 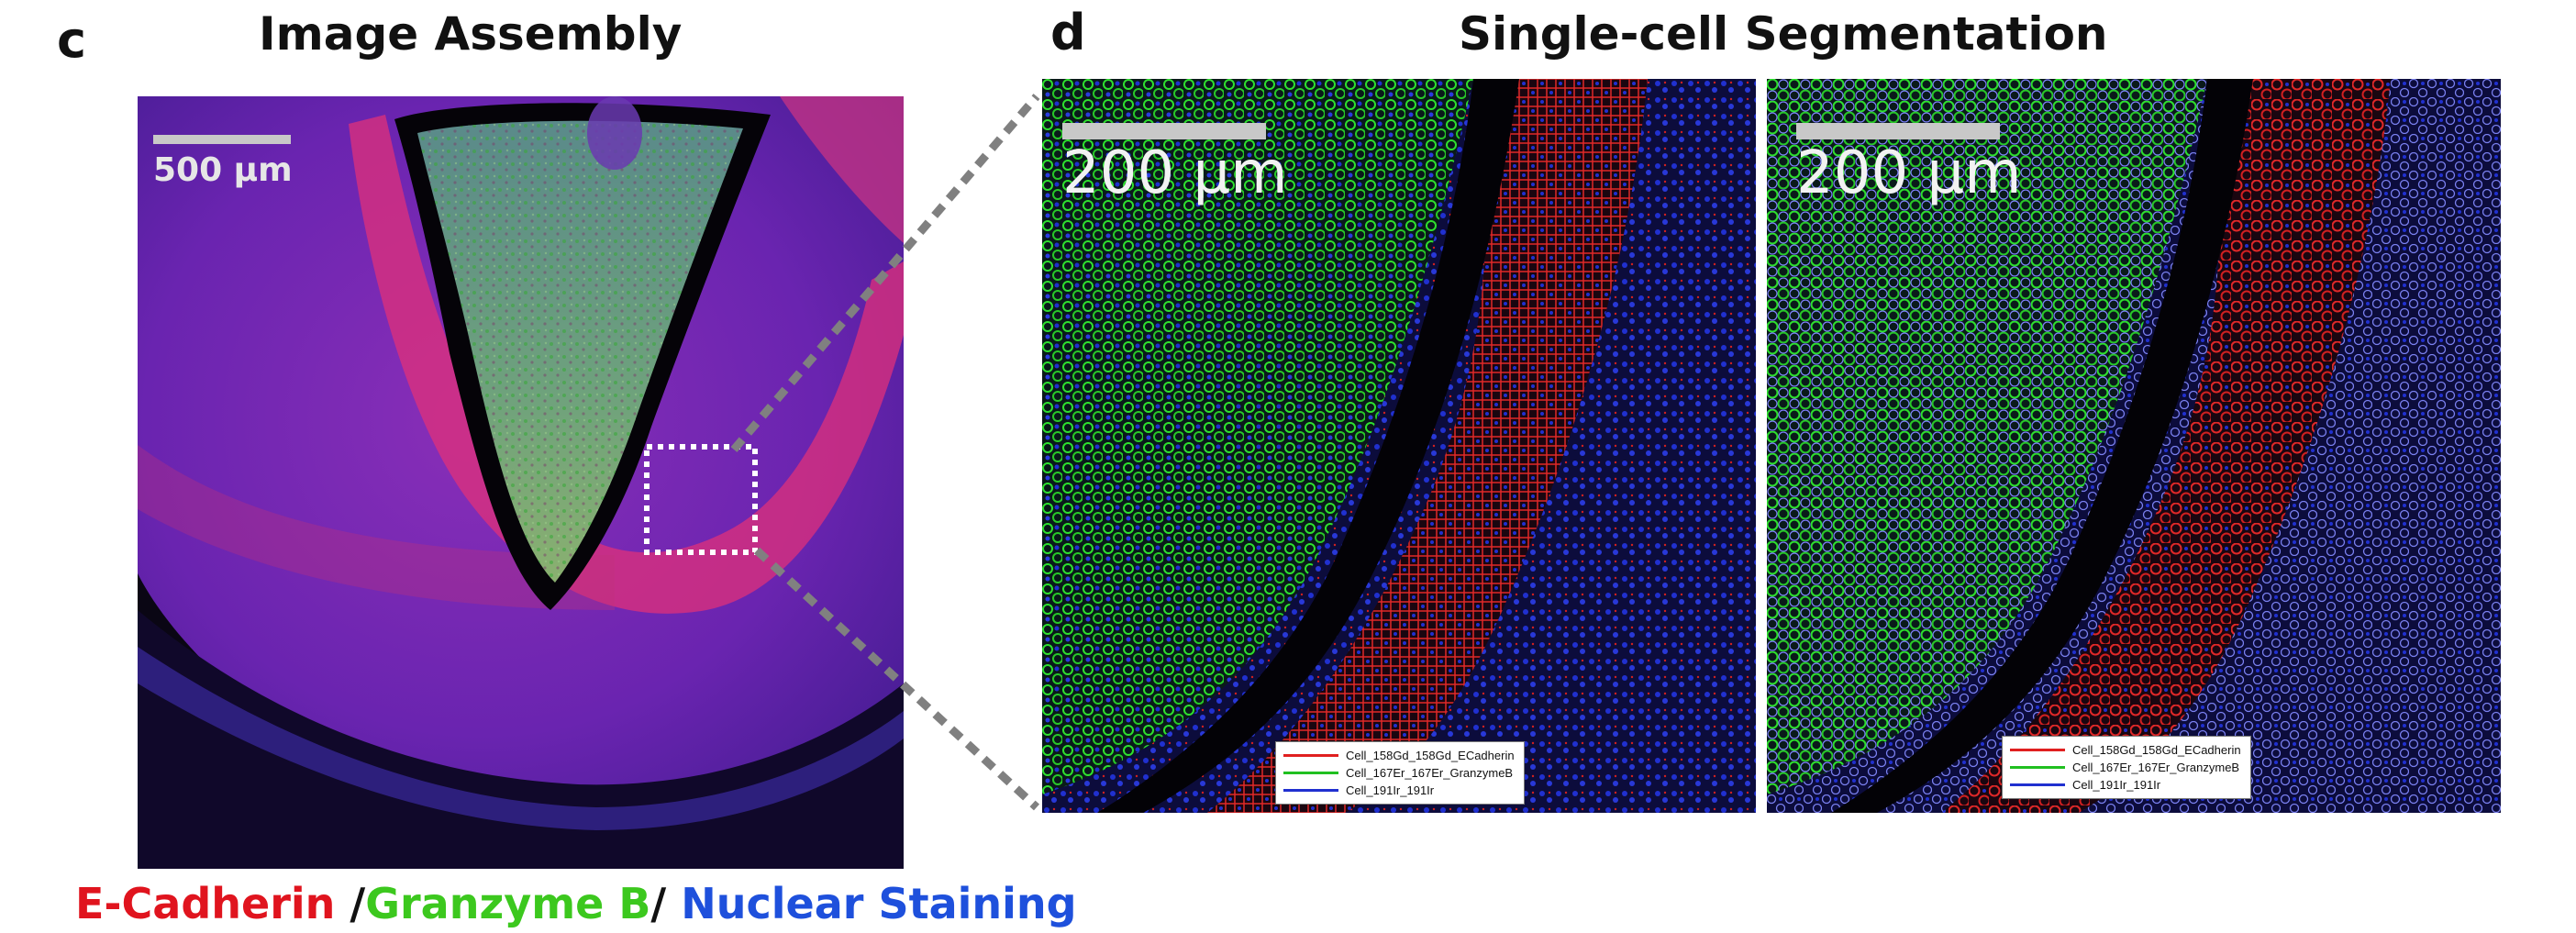 What do you see at coordinates (1898, 131) in the screenshot?
I see `right-scale-bar` at bounding box center [1898, 131].